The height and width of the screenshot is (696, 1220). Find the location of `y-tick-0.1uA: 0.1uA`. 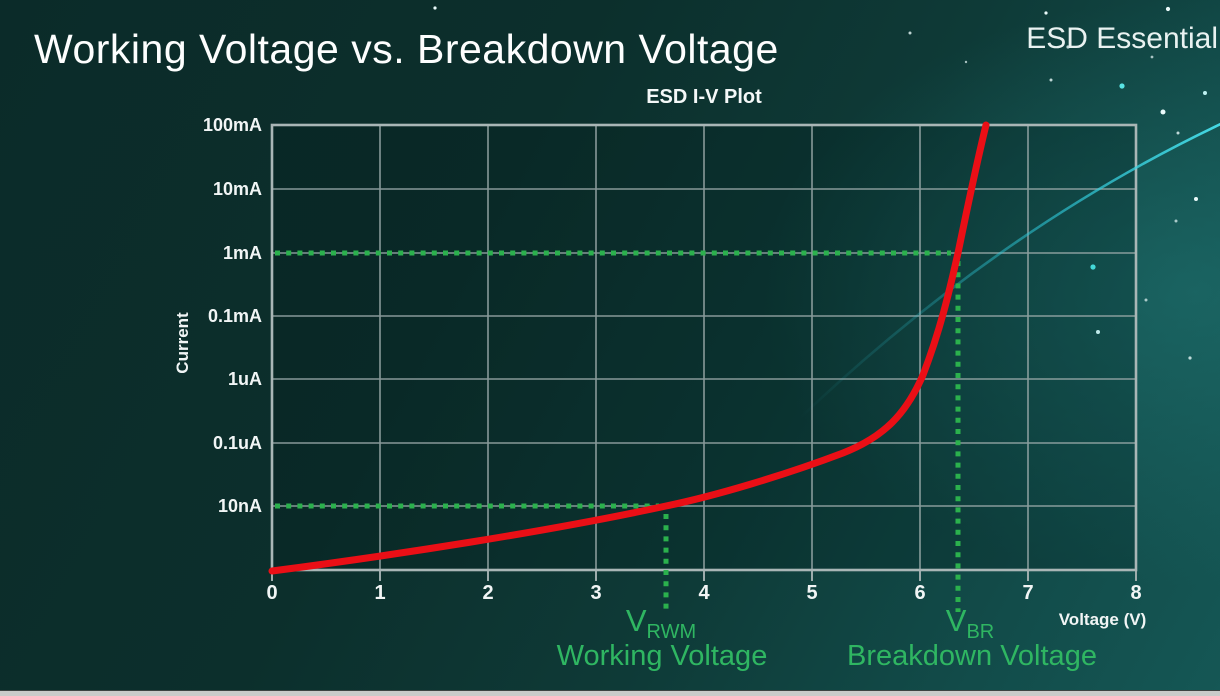

y-tick-0.1uA: 0.1uA is located at coordinates (237, 443).